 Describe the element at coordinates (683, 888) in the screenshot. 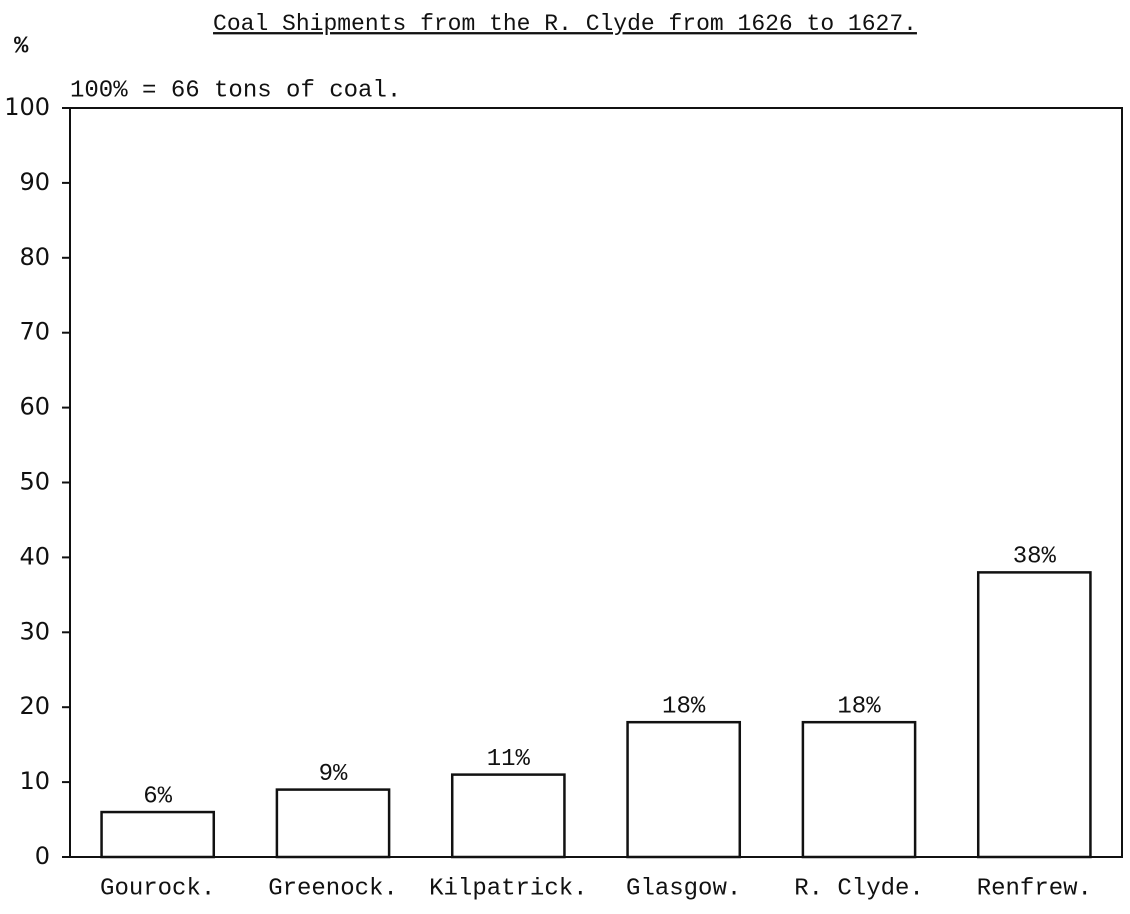

I see `x-tick-label: Glasgow.` at that location.